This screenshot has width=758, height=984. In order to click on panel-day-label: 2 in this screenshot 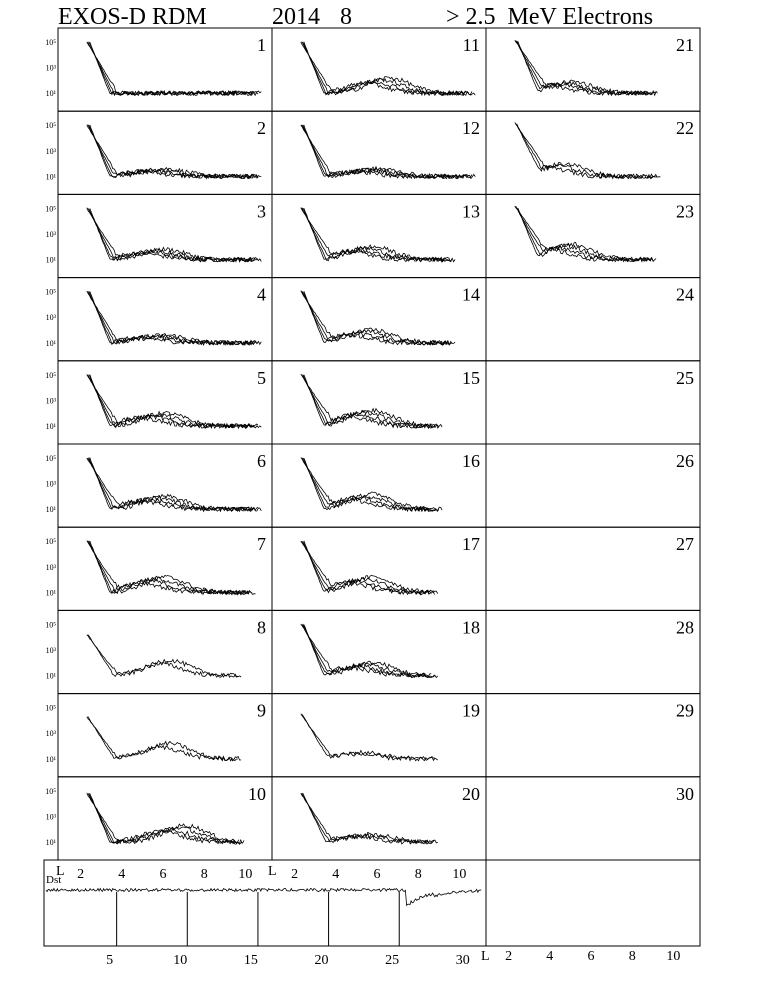, I will do `click(261, 128)`.